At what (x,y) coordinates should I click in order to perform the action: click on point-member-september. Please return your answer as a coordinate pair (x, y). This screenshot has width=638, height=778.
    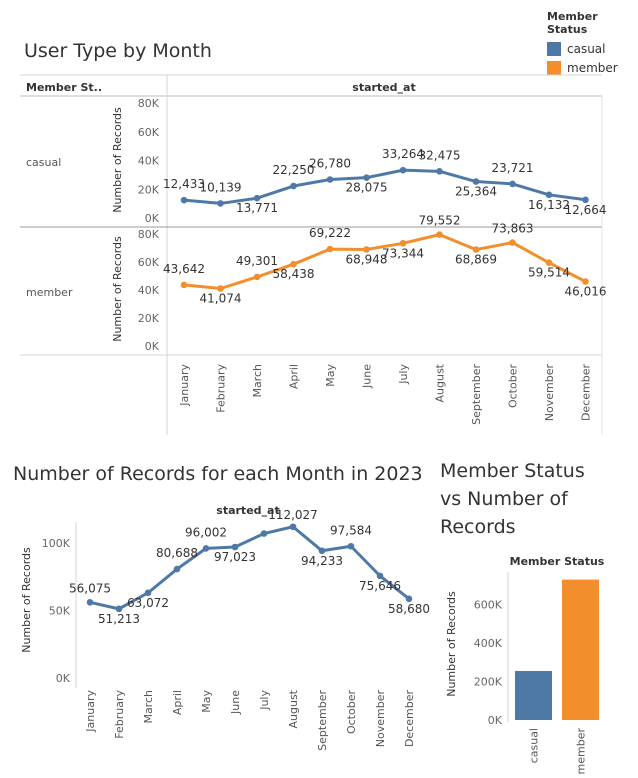
    Looking at the image, I should click on (476, 249).